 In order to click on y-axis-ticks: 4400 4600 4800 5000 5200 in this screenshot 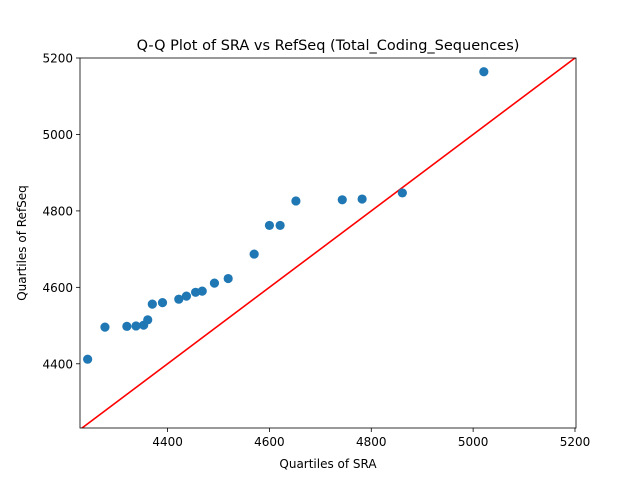, I will do `click(61, 211)`.